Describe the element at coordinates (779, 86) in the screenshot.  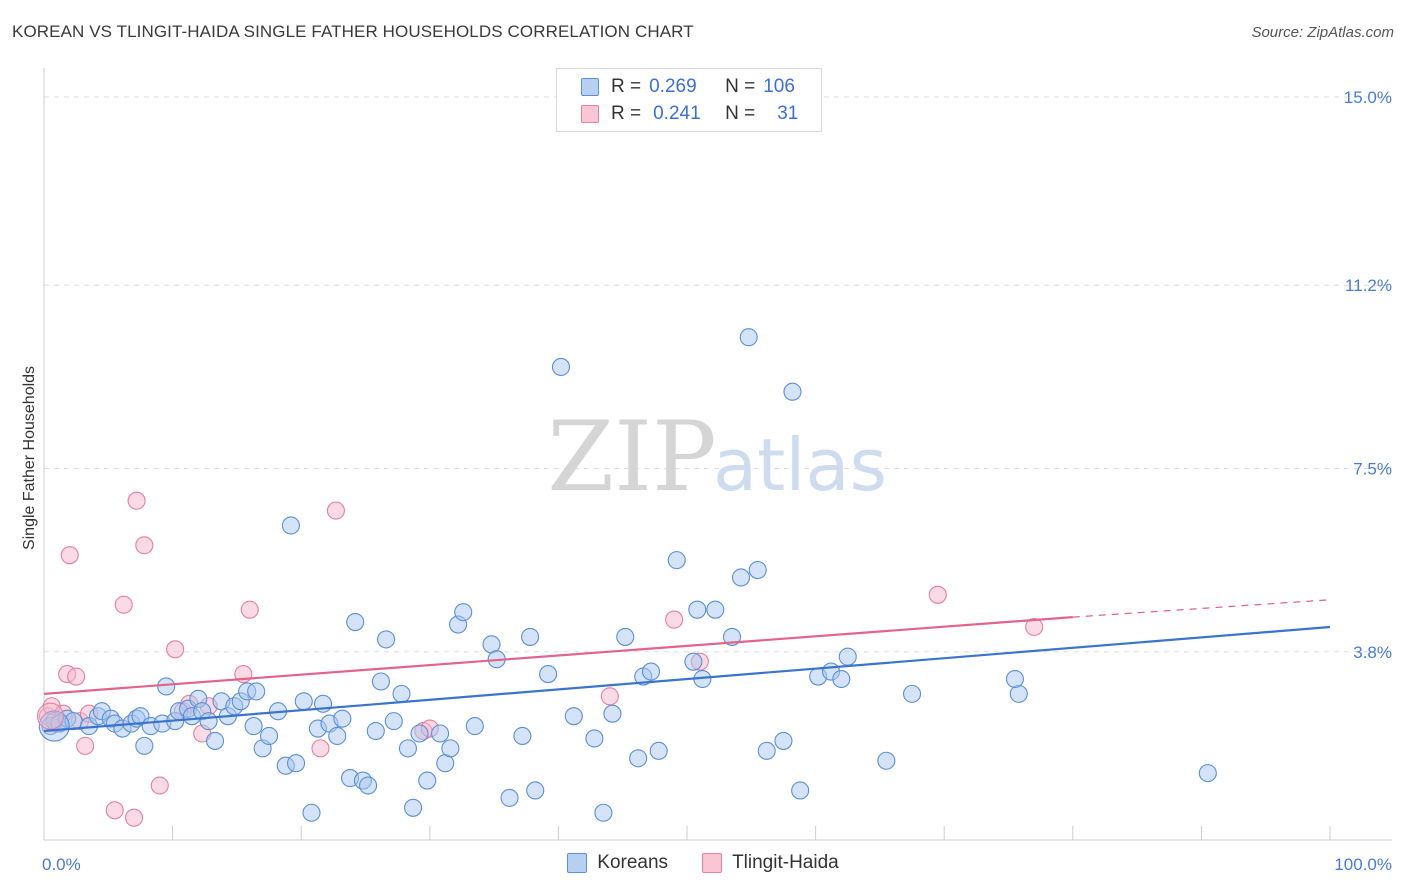
I see `n-value: 106` at that location.